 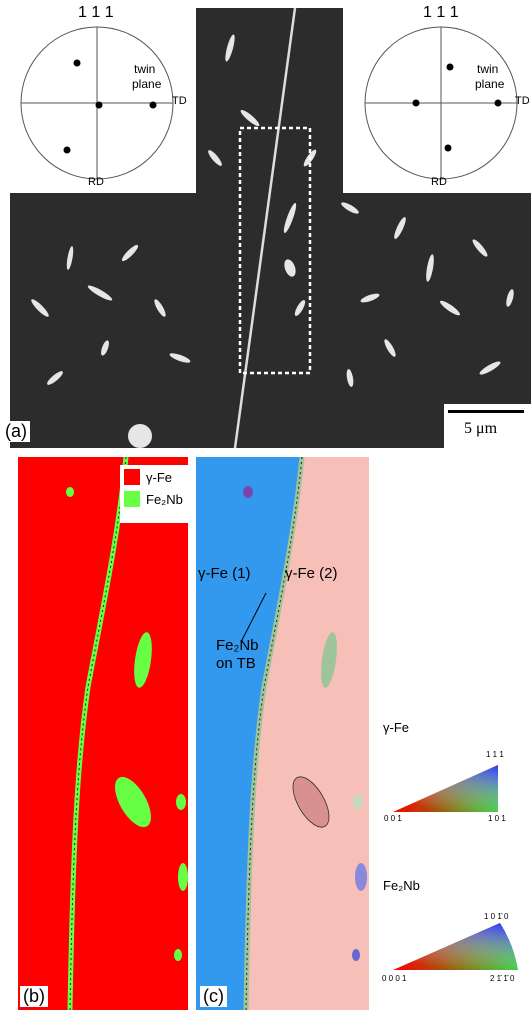 I want to click on phase-map-features, so click(x=127, y=733).